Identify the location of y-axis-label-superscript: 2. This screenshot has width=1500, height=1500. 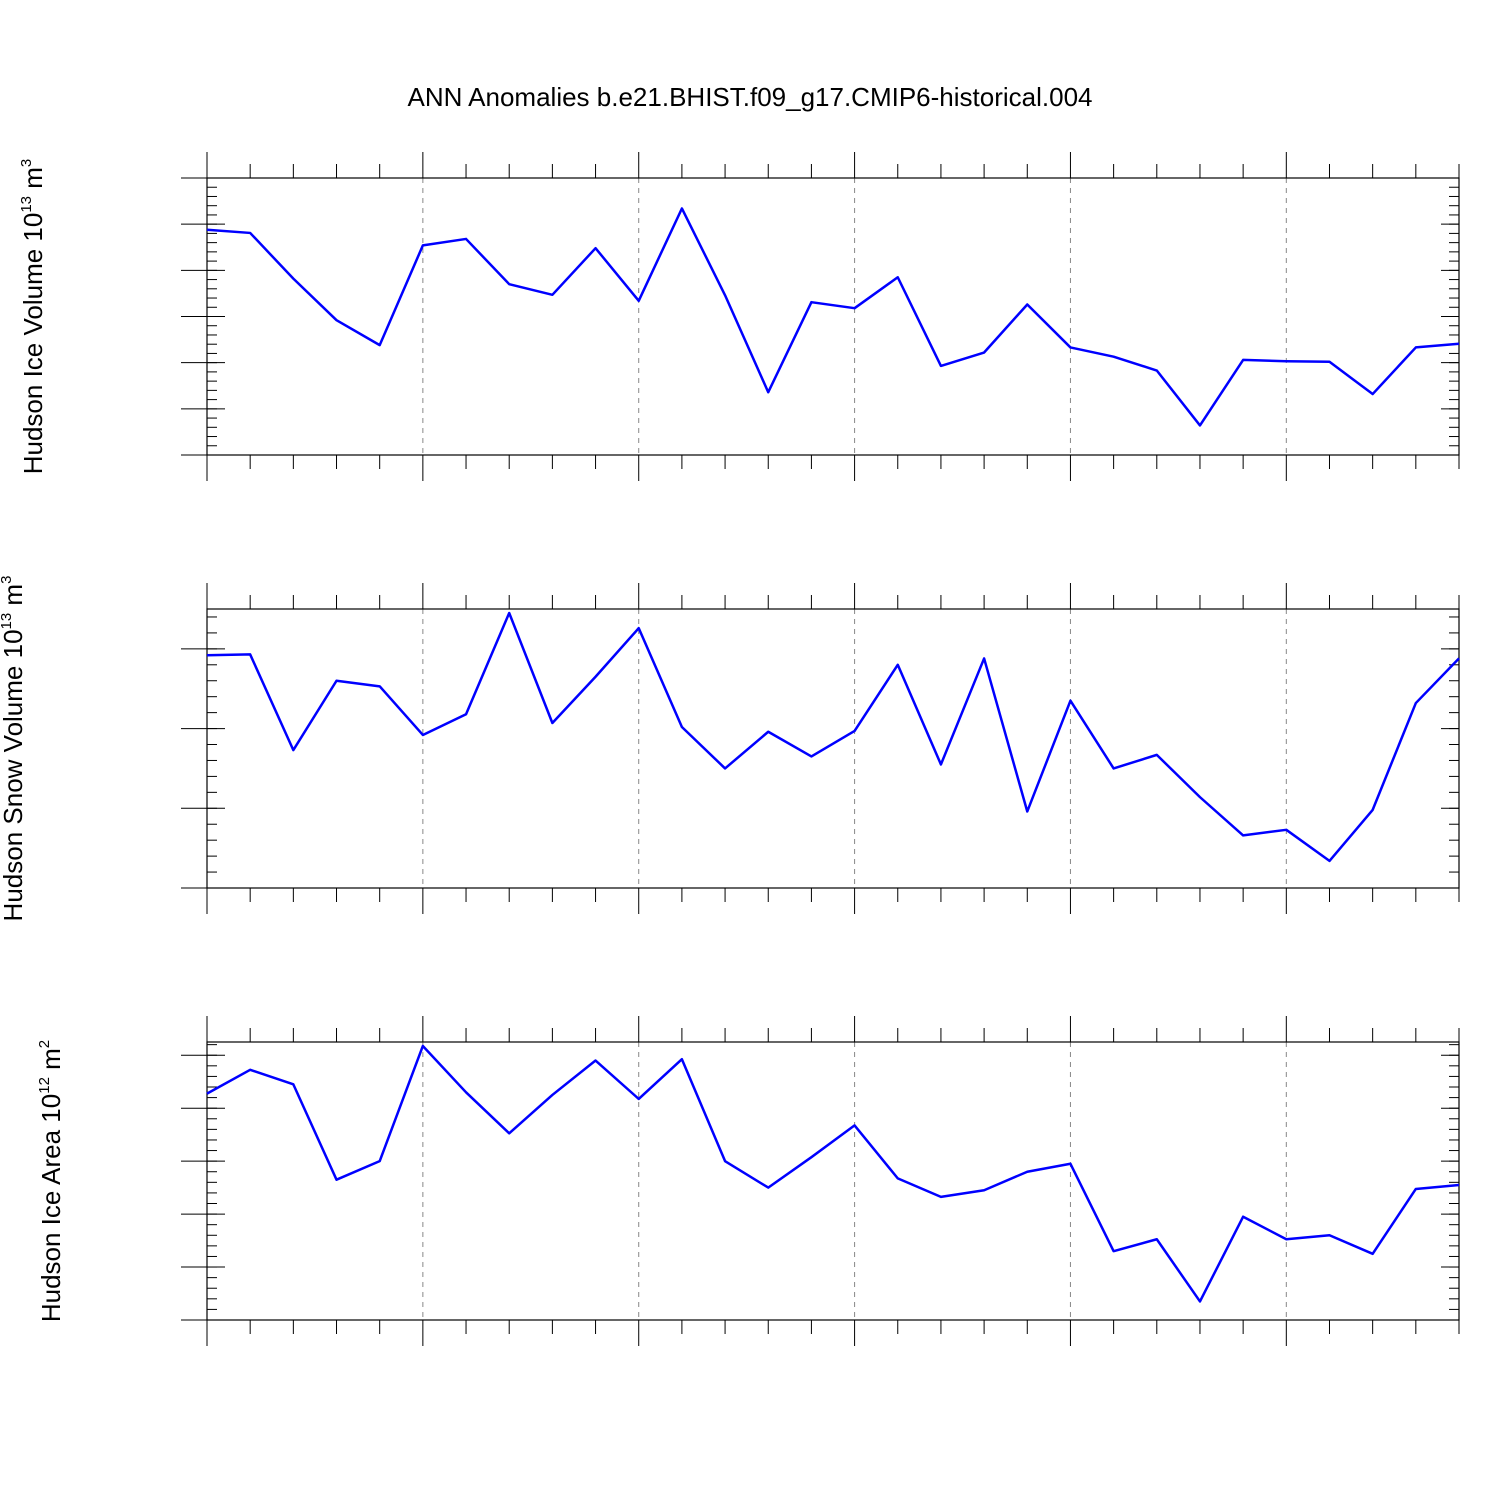
(44, 1044).